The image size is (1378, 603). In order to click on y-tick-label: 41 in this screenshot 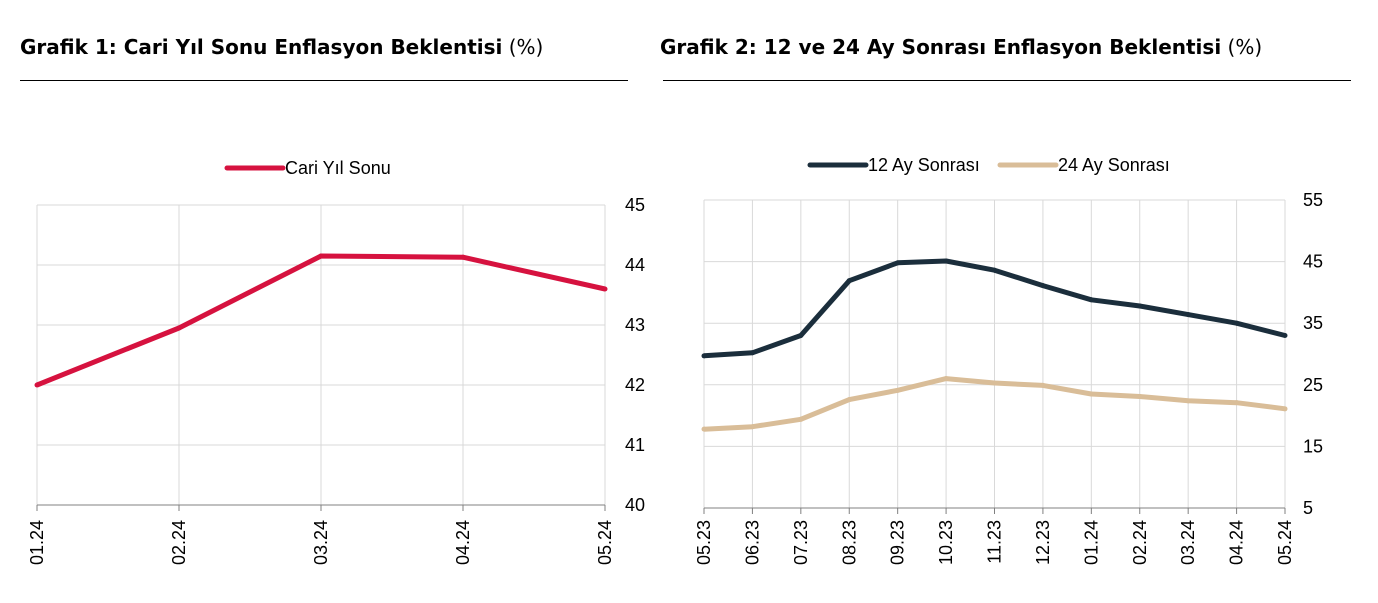, I will do `click(635, 445)`.